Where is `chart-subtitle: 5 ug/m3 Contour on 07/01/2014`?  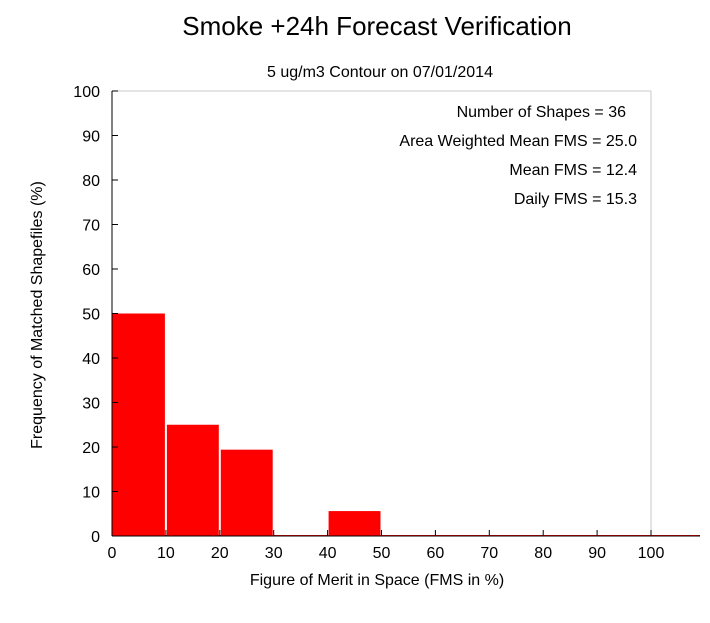
chart-subtitle: 5 ug/m3 Contour on 07/01/2014 is located at coordinates (380, 72).